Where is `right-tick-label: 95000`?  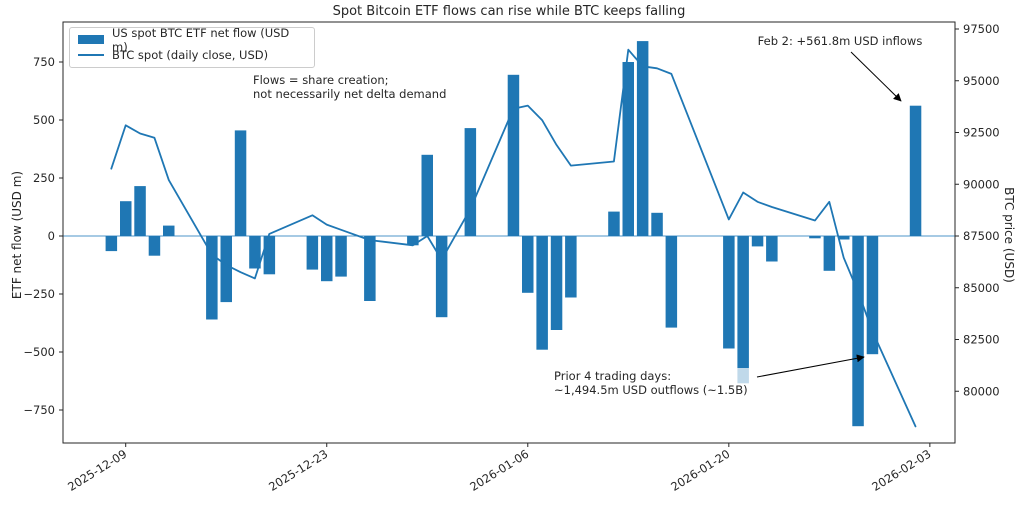 right-tick-label: 95000 is located at coordinates (981, 81).